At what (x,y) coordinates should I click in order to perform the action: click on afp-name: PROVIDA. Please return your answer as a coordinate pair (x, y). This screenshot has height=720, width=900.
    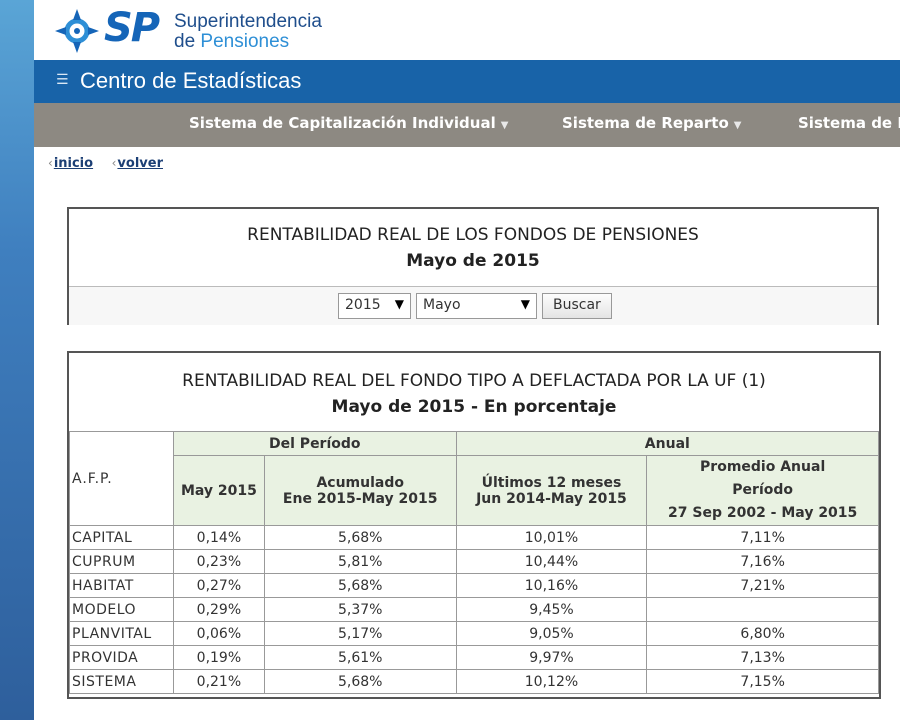
    Looking at the image, I should click on (121, 657).